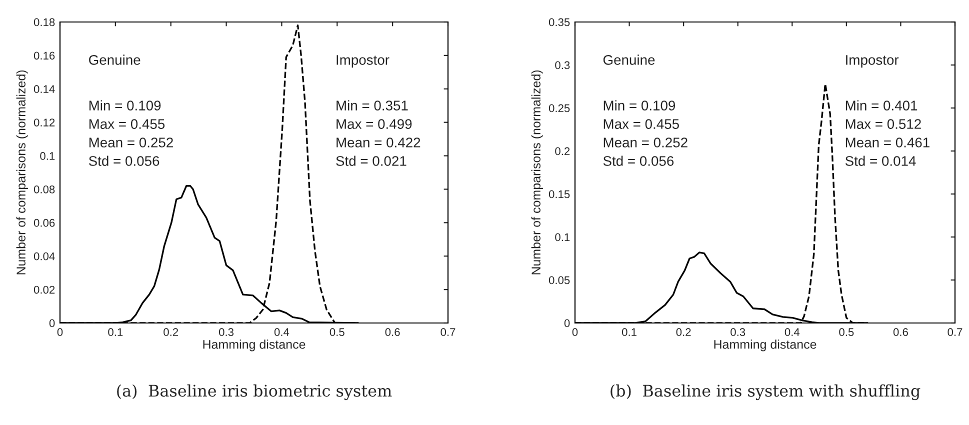 This screenshot has width=969, height=425. What do you see at coordinates (378, 133) in the screenshot?
I see `annotation: Min = 0.351 Max = 0.499 Mean = 0.422 Std = 0.021` at bounding box center [378, 133].